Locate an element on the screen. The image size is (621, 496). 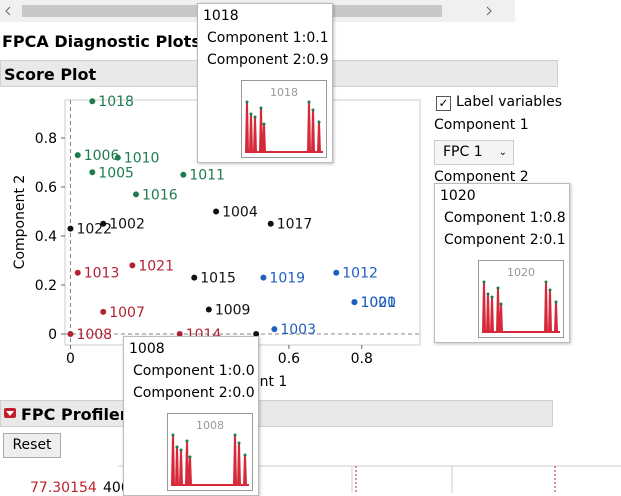
point-label: 1001 is located at coordinates (378, 303).